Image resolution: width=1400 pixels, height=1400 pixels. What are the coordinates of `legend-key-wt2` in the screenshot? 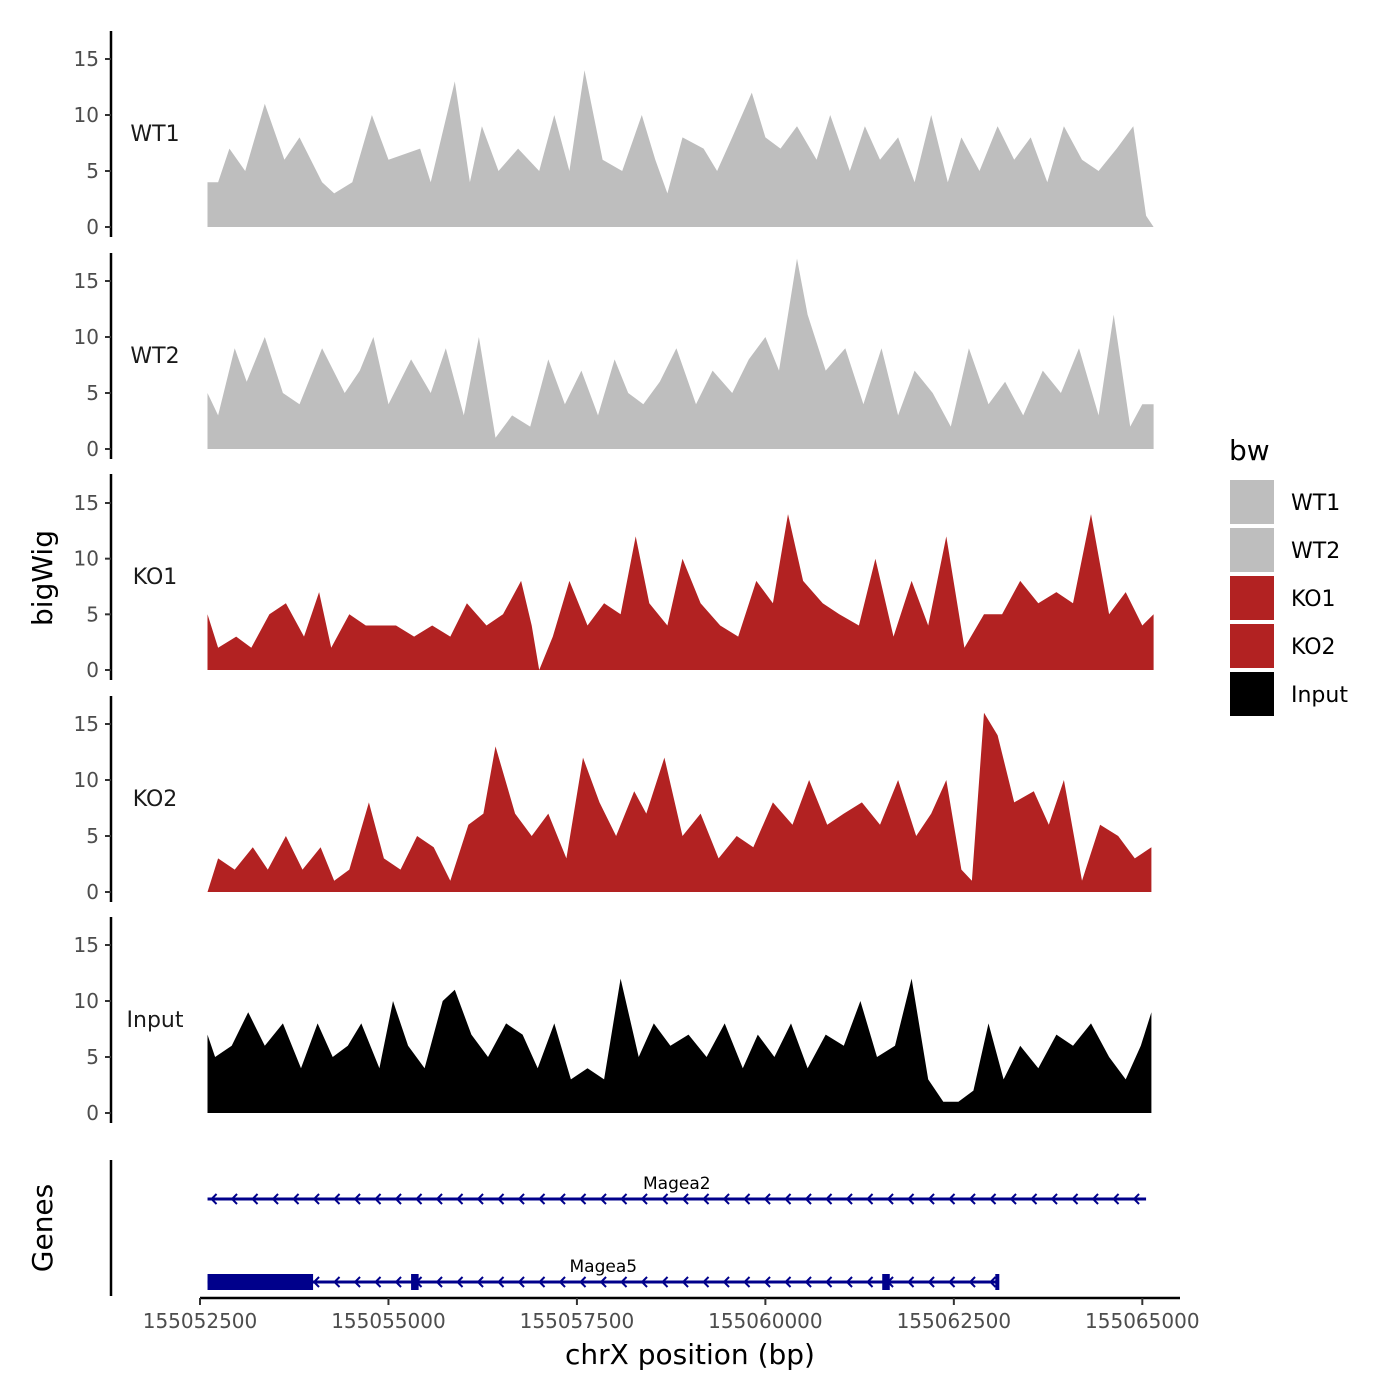 It's located at (1252, 550).